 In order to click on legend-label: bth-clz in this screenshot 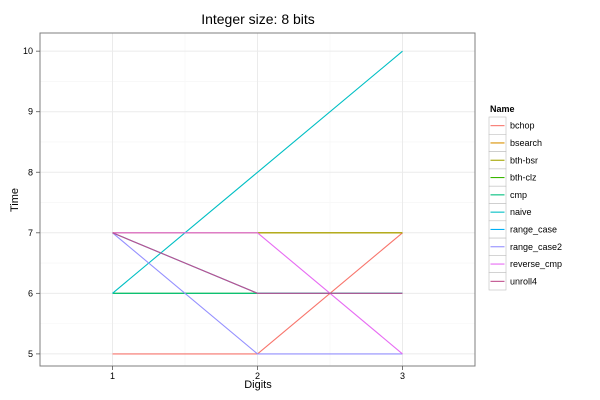, I will do `click(523, 178)`.